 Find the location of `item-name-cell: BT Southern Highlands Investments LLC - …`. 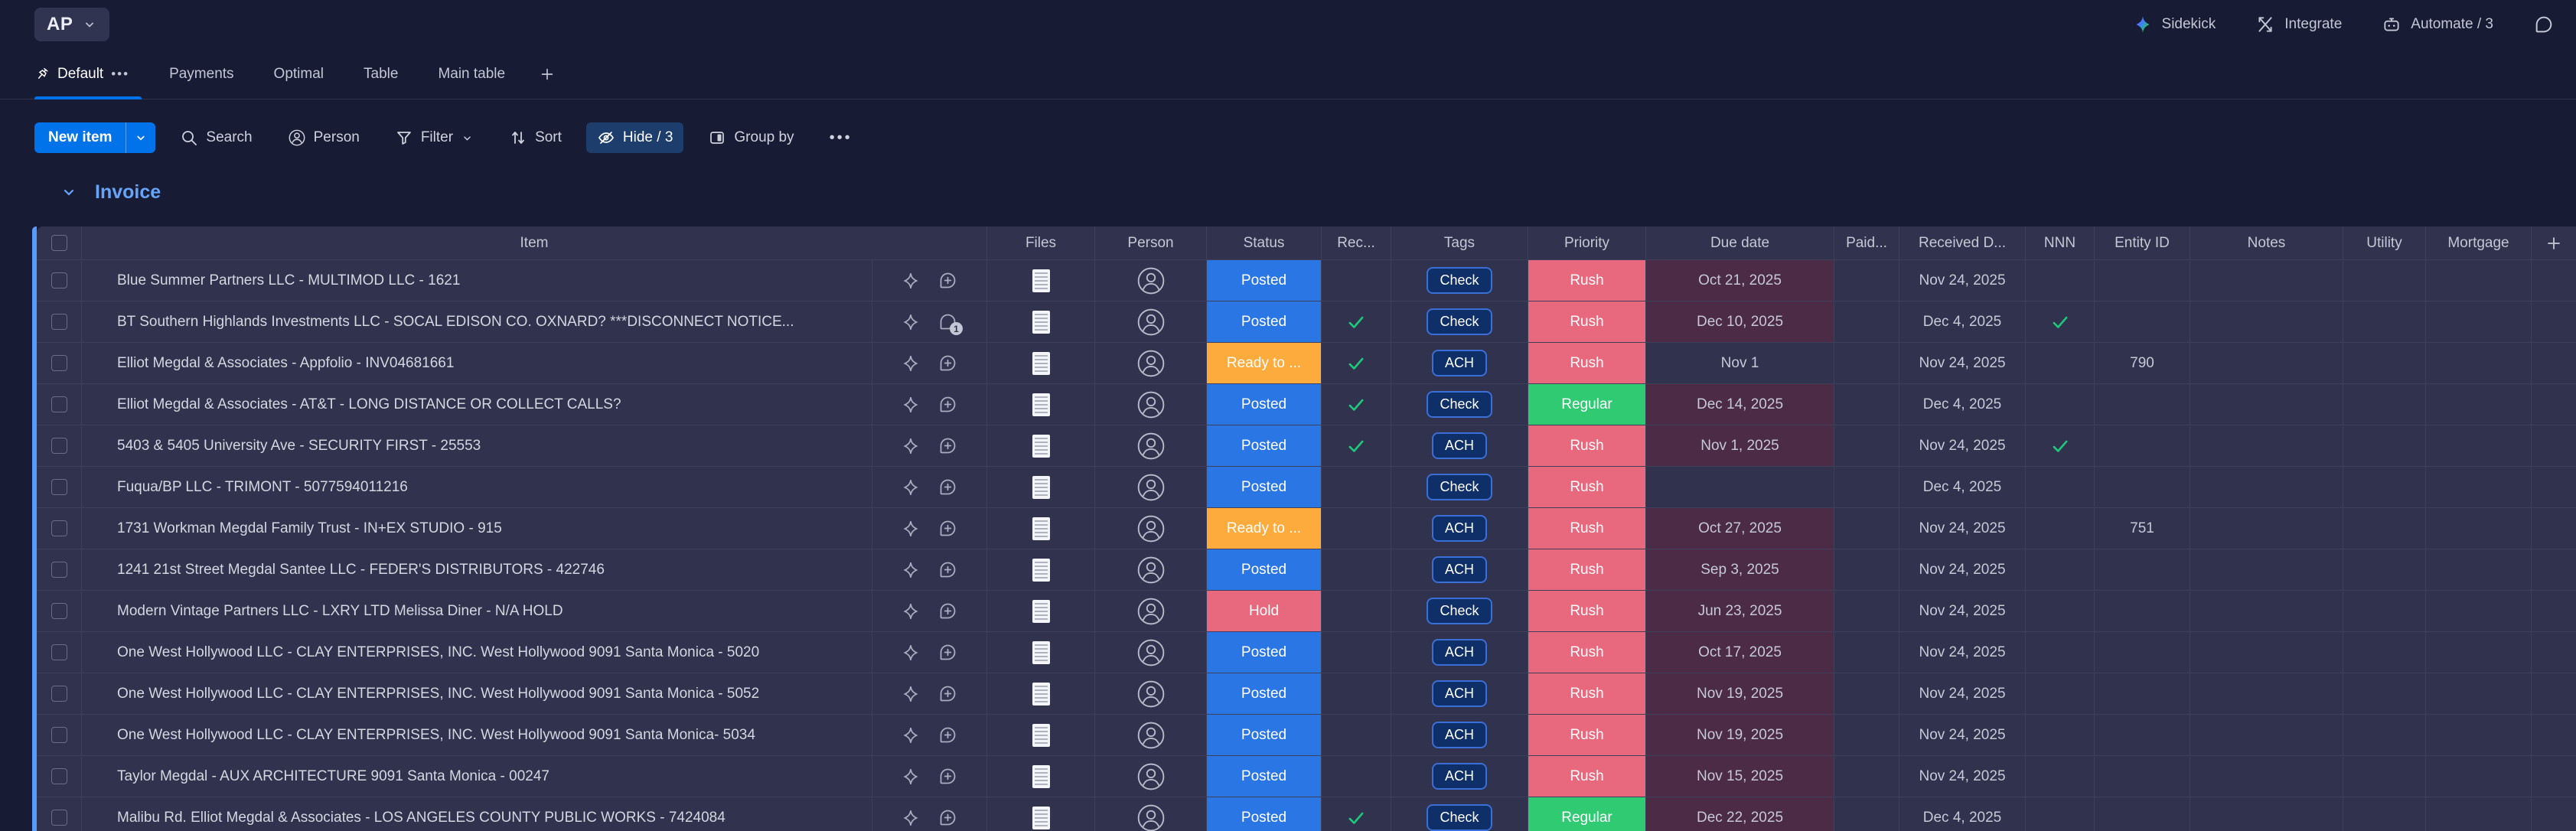

item-name-cell: BT Southern Highlands Investments LLC - … is located at coordinates (477, 322).